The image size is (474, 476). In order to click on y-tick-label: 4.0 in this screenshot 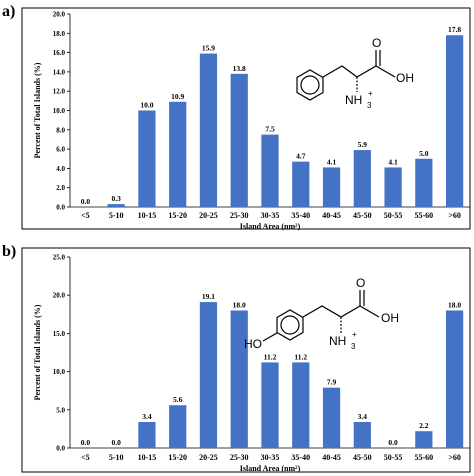, I will do `click(60, 169)`.